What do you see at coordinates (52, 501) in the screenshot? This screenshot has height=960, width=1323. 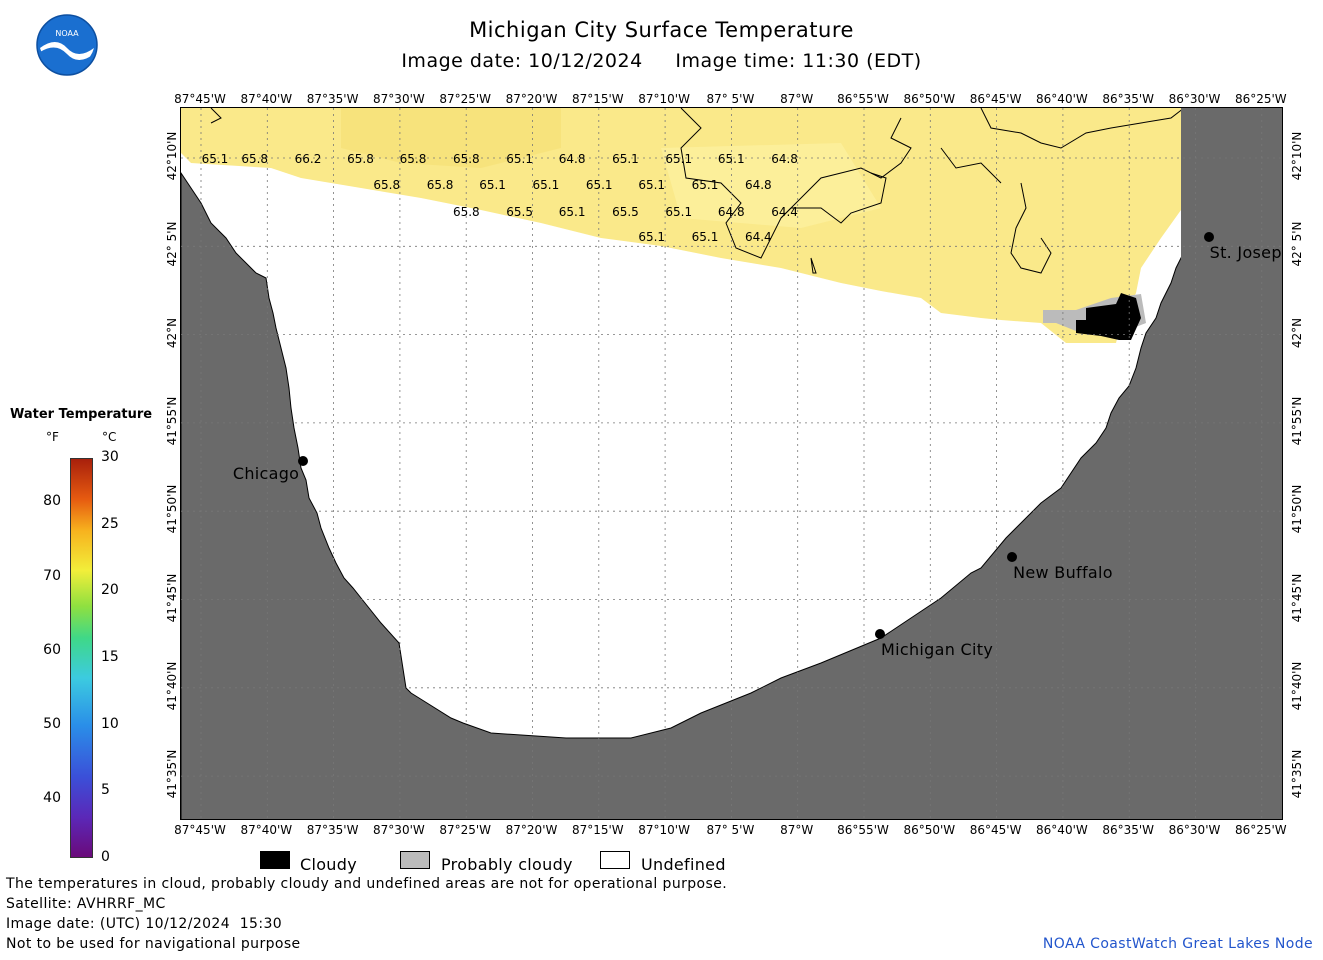 I see `fahrenheit-tick: 80` at bounding box center [52, 501].